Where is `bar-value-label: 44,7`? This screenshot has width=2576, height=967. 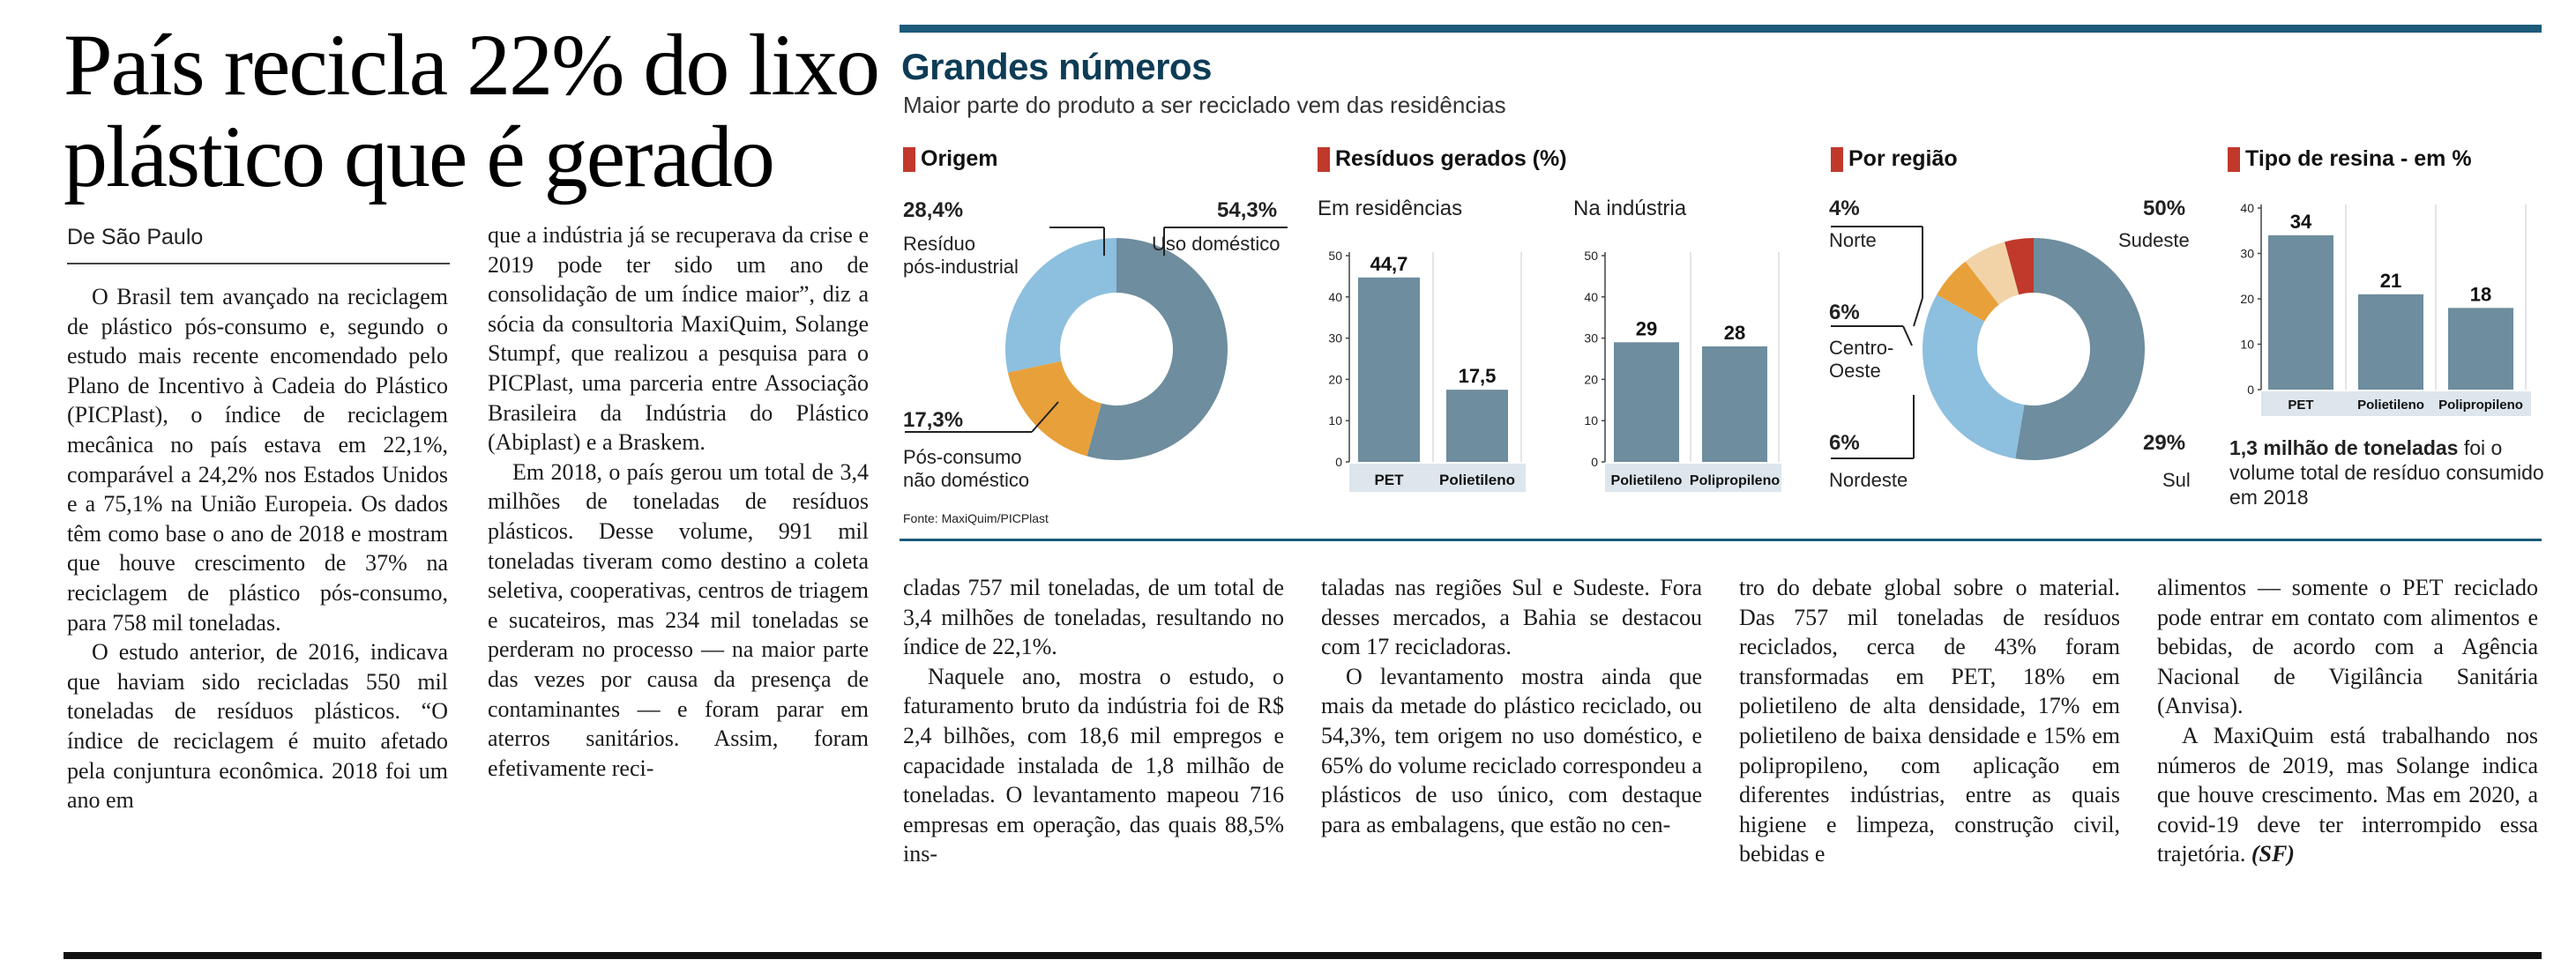
bar-value-label: 44,7 is located at coordinates (1389, 264).